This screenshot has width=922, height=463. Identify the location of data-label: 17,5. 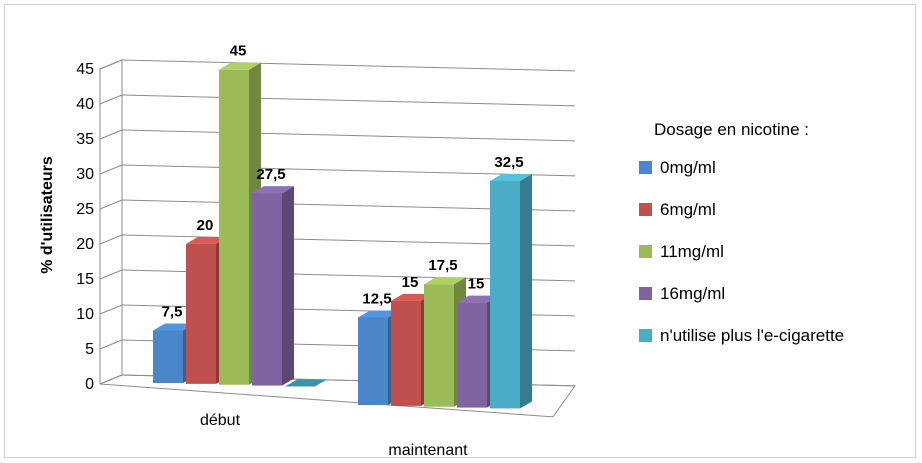
(442, 265).